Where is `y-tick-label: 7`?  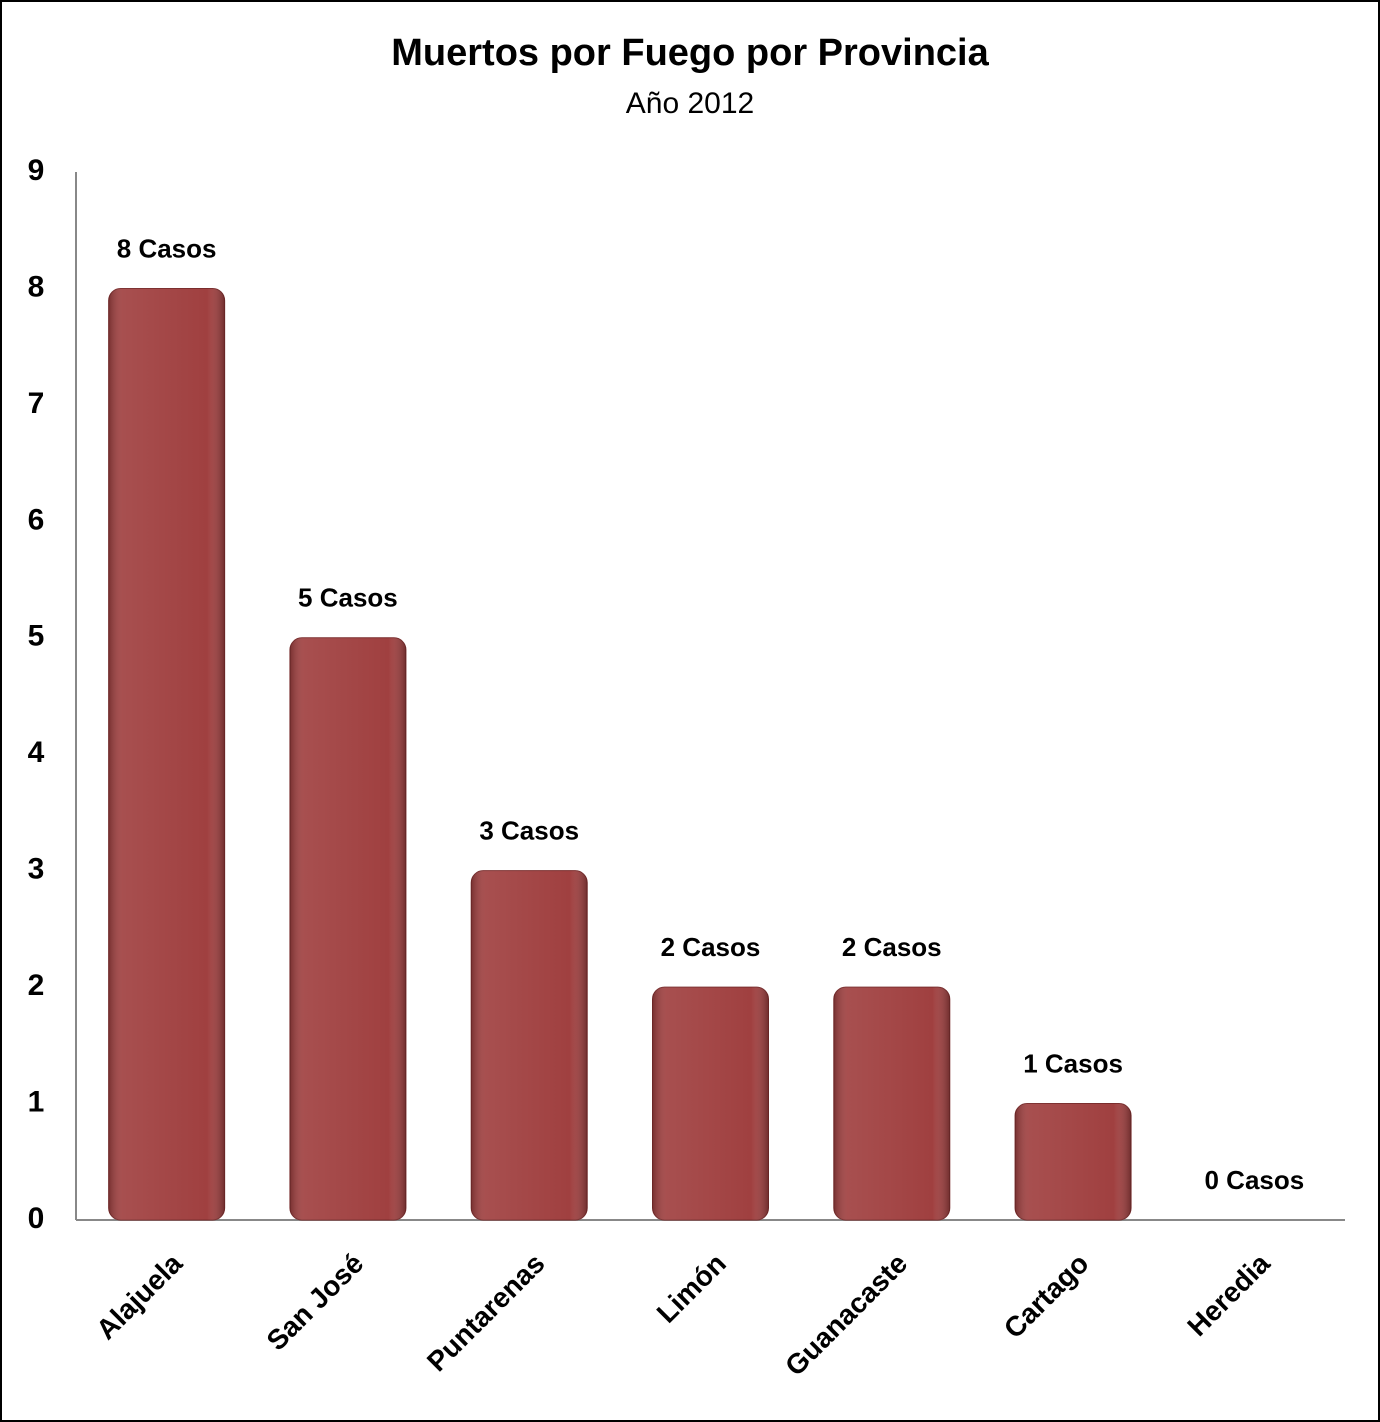
y-tick-label: 7 is located at coordinates (36, 403).